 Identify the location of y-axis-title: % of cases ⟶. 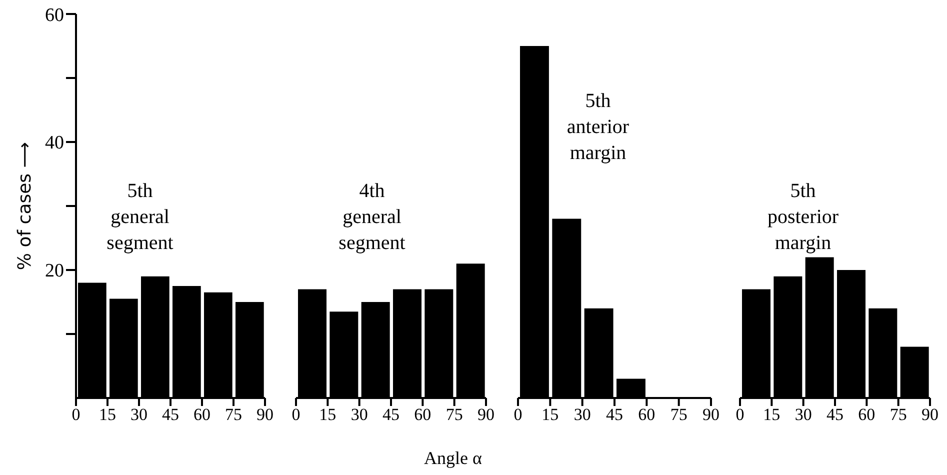
(25, 206).